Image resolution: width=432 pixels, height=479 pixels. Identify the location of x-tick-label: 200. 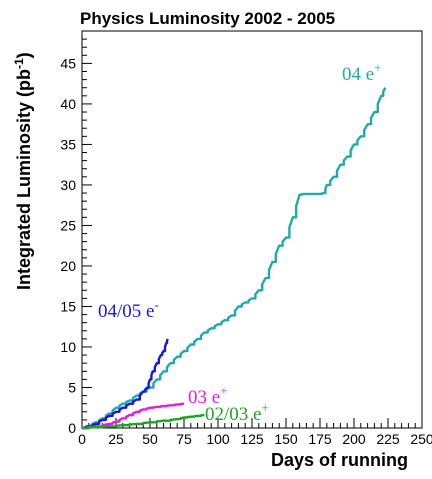
(354, 439).